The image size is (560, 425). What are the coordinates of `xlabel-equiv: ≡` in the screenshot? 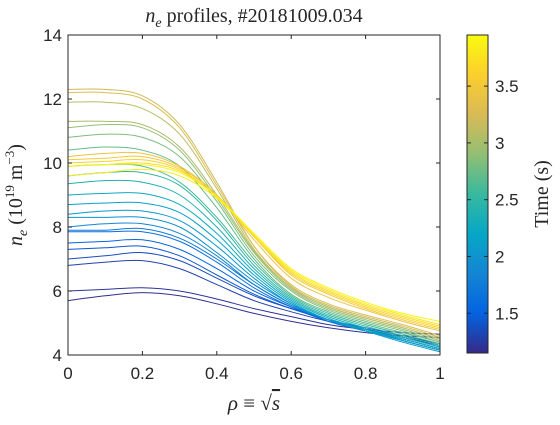 It's located at (249, 403).